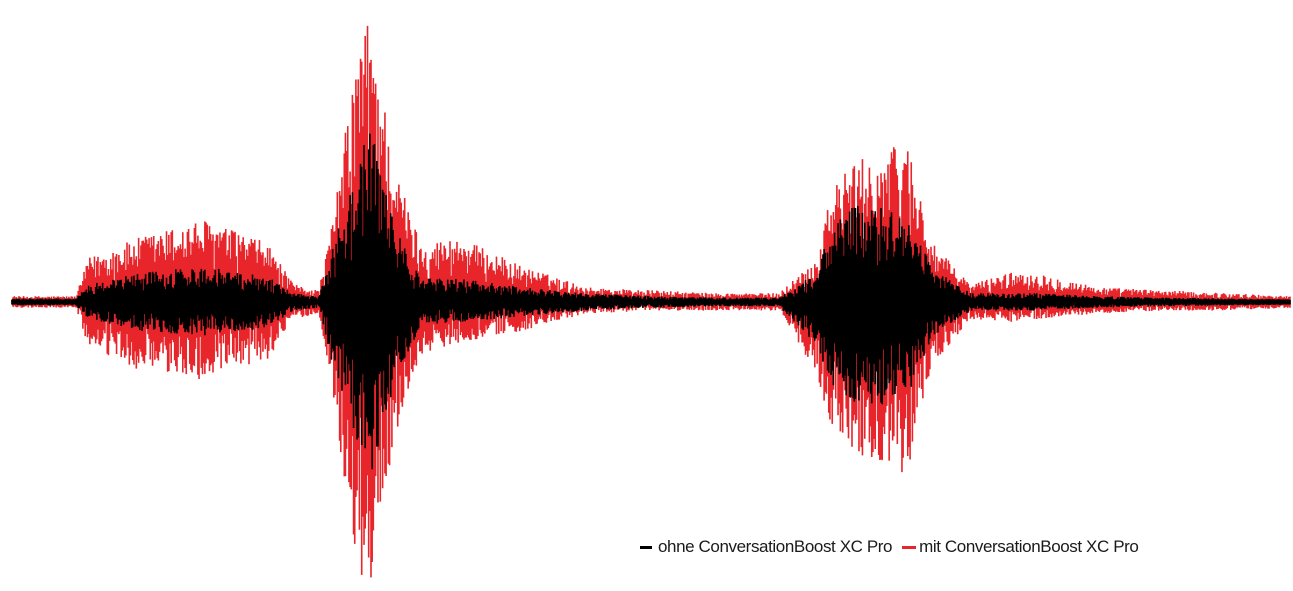  I want to click on legend-item-mit: mit ConversationBoost XC Pro, so click(1020, 547).